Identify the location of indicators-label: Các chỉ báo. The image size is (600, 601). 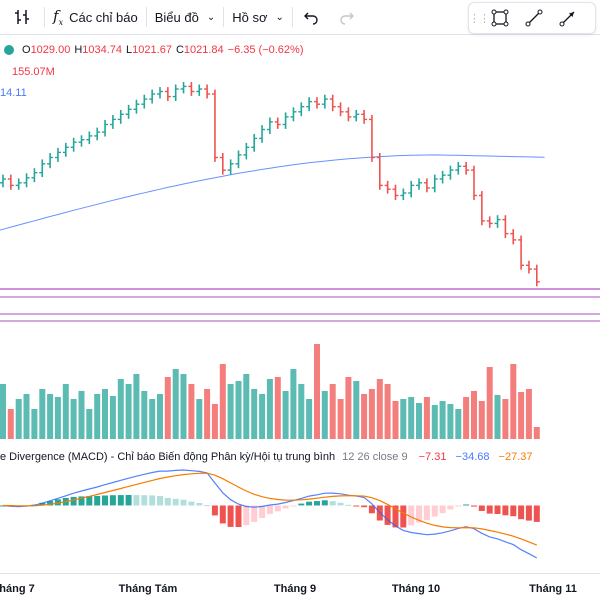
(103, 17).